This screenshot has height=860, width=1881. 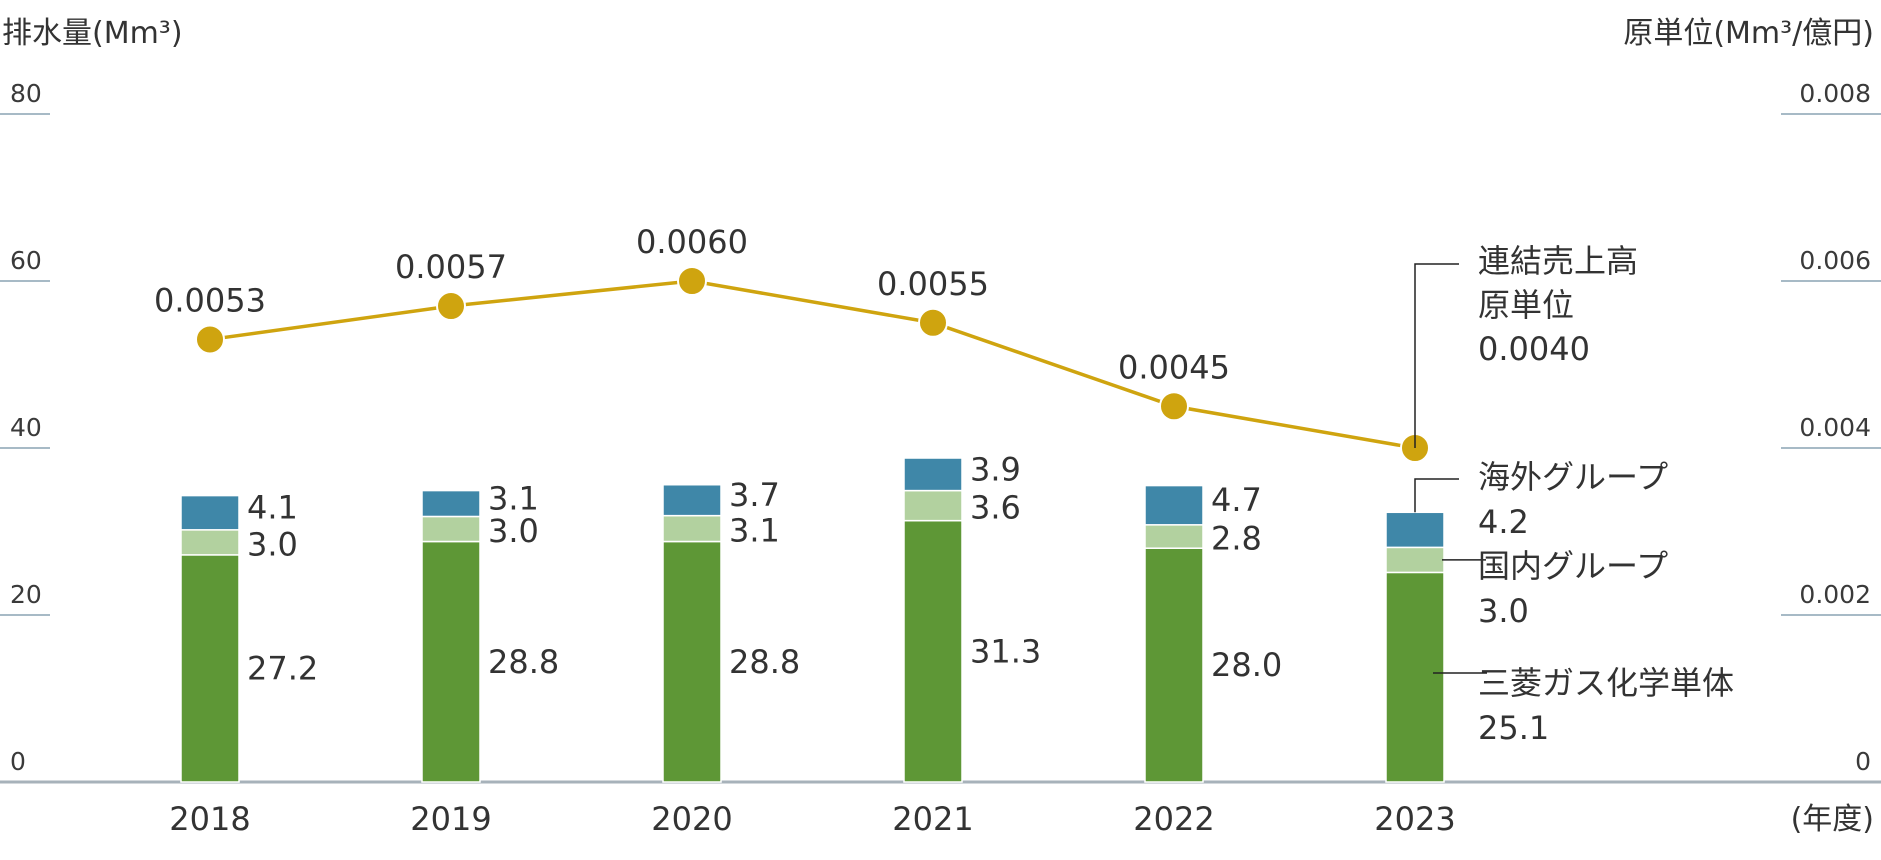 I want to click on bar-value-label: 28.0, so click(x=1246, y=665).